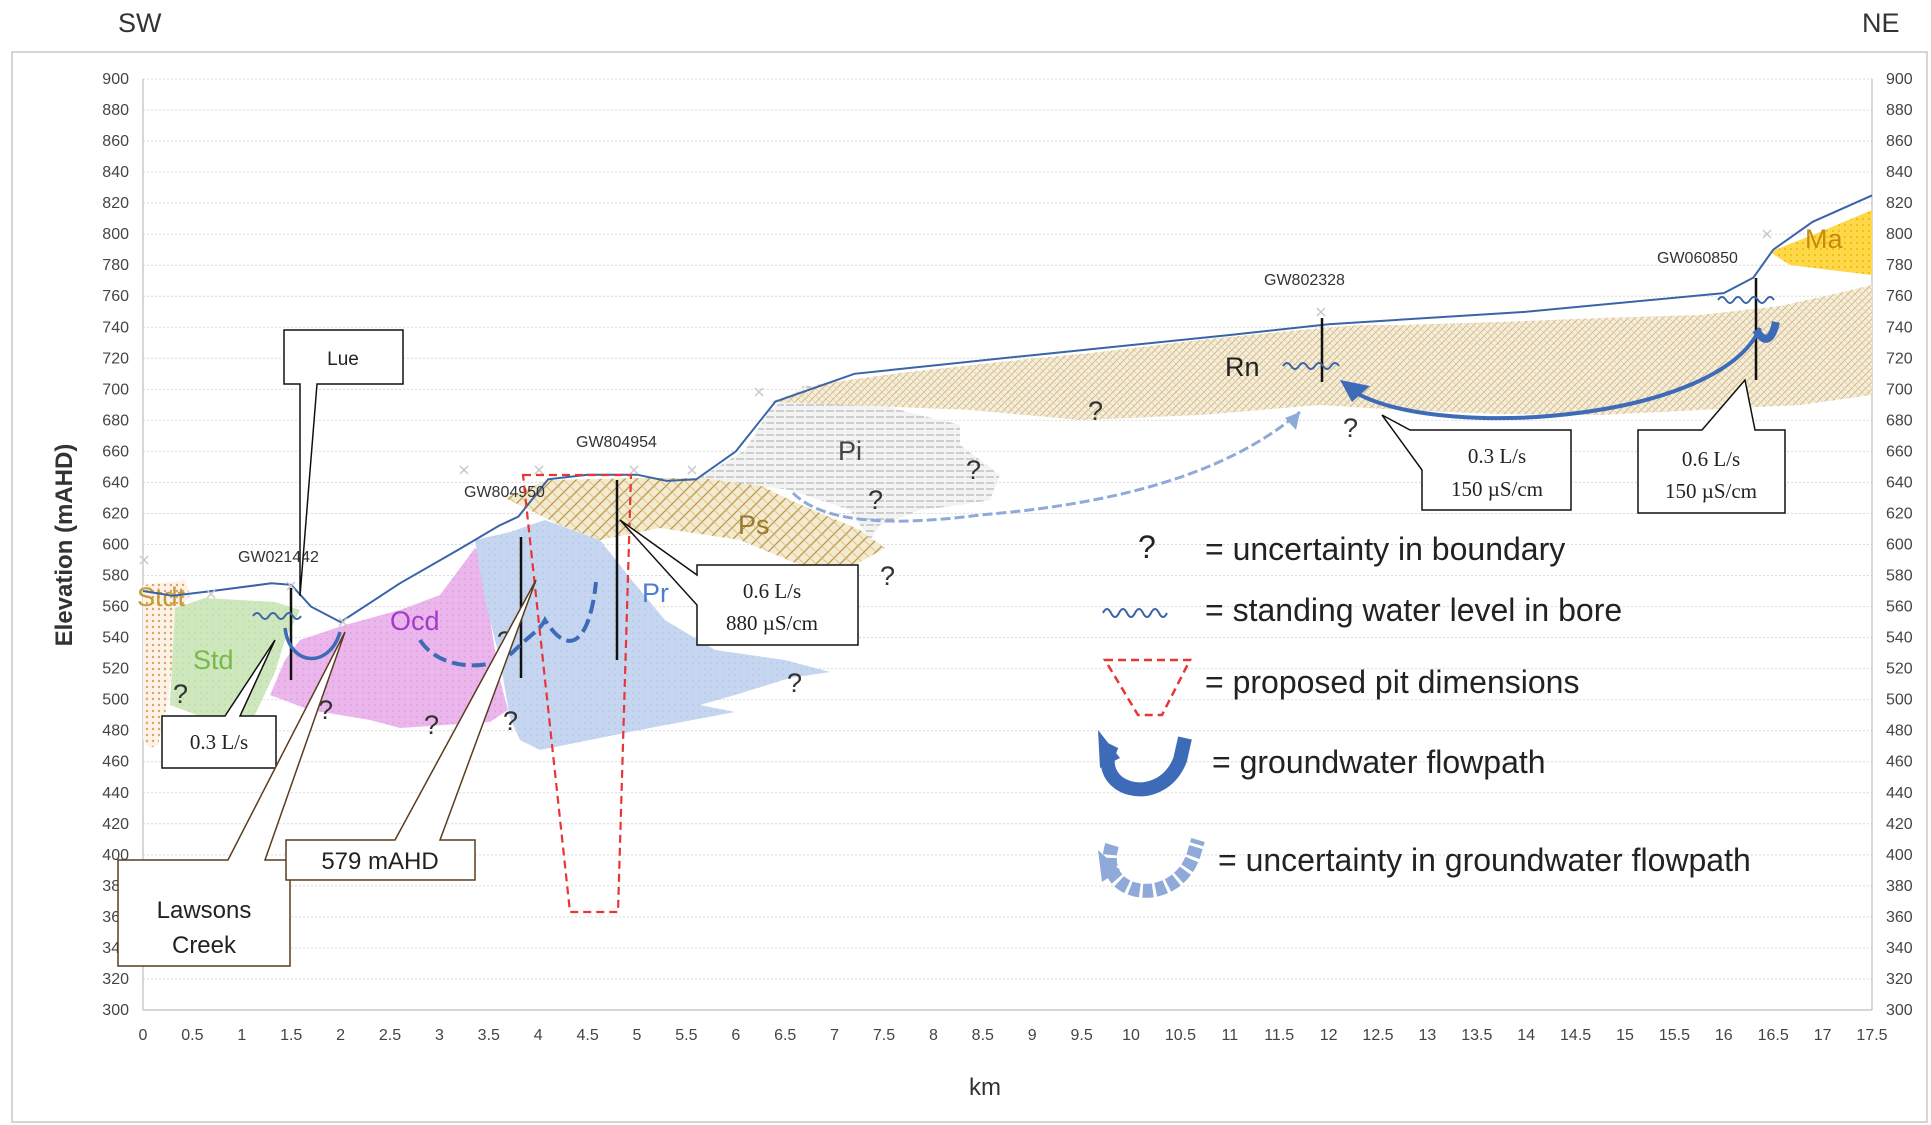  I want to click on unit-pr-area, so click(652, 635).